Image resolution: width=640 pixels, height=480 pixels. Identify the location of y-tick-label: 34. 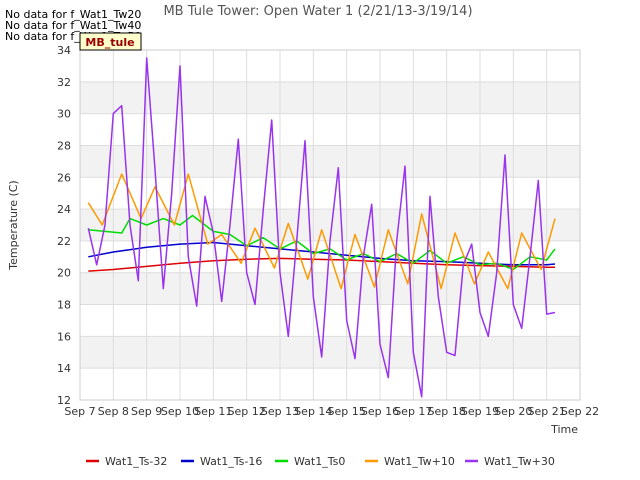
(64, 50).